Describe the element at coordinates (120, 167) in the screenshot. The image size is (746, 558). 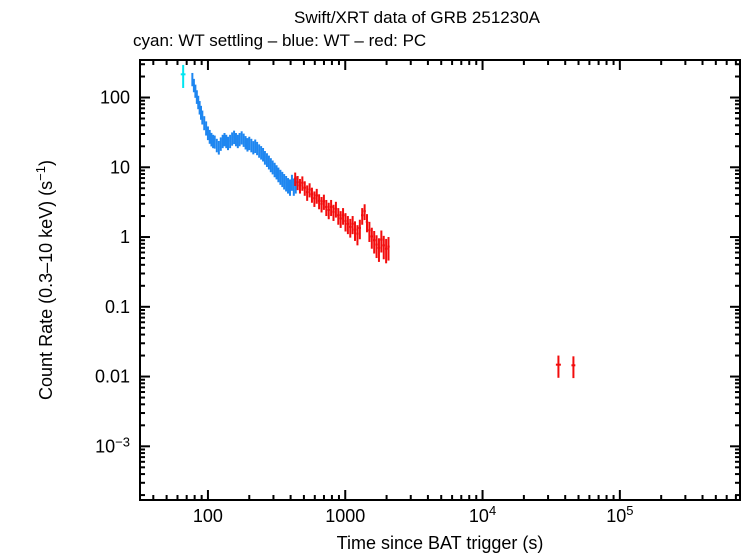
I see `y-tick-label: 10` at that location.